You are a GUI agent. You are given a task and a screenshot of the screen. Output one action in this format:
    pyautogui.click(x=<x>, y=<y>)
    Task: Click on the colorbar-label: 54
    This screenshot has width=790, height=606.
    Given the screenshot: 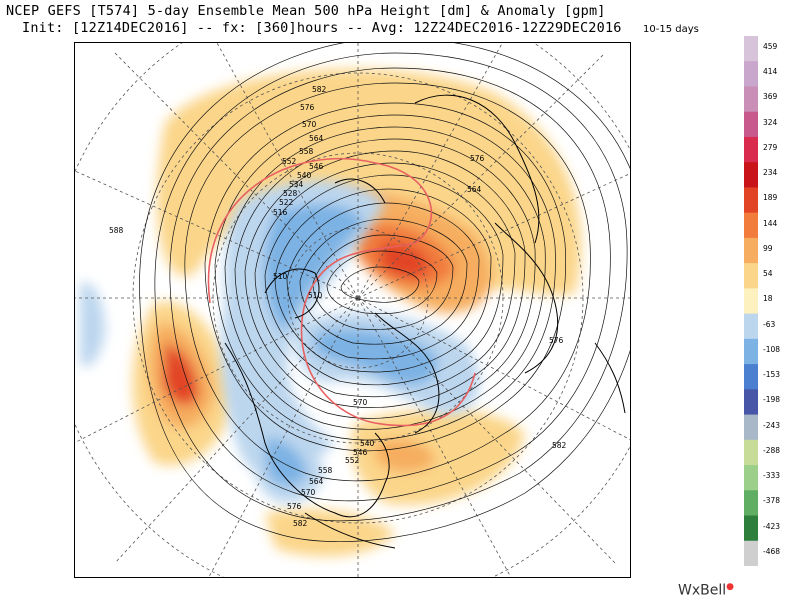 What is the action you would take?
    pyautogui.click(x=768, y=274)
    